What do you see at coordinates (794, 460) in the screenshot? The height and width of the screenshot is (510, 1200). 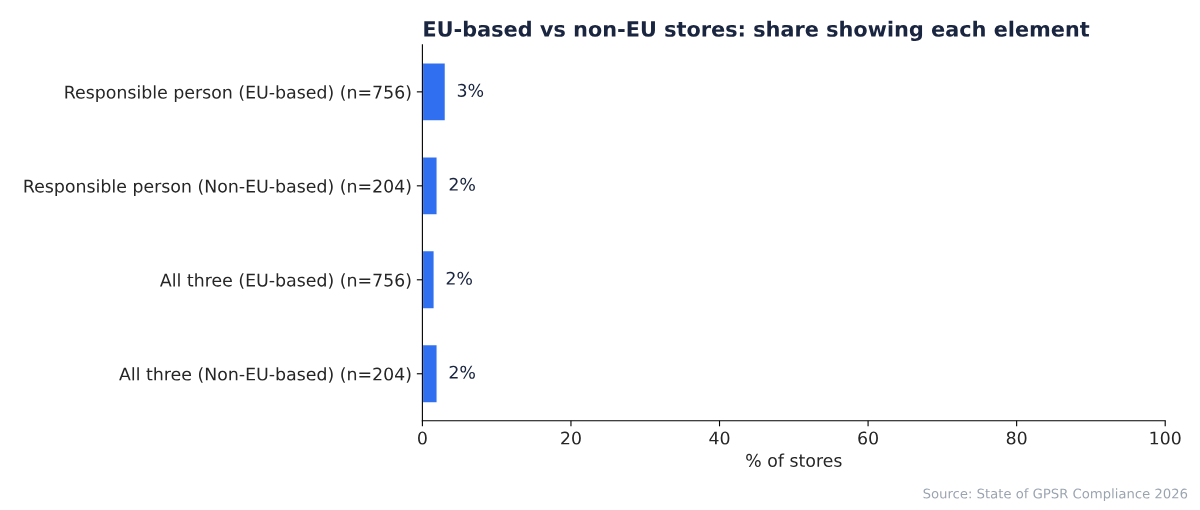 I see `x-axis-title: % of stores` at bounding box center [794, 460].